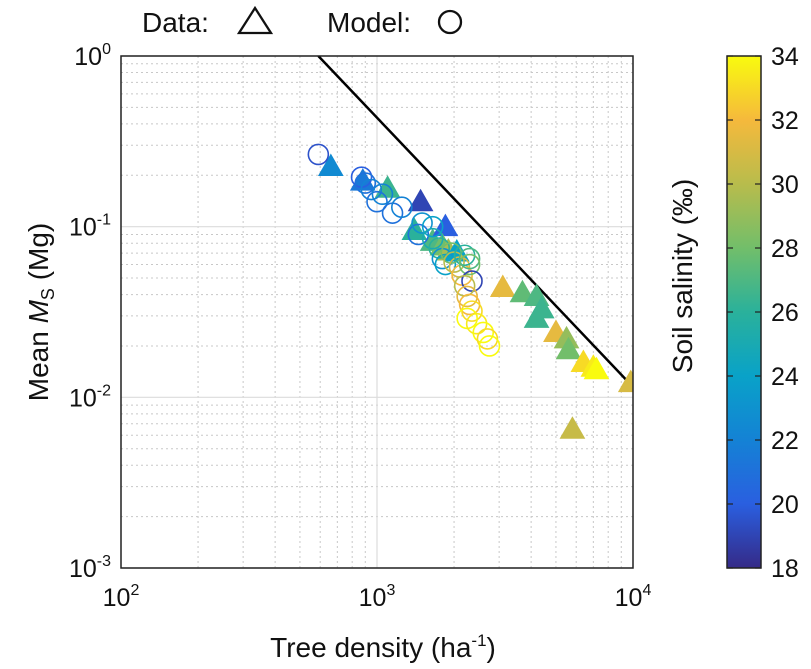 The image size is (811, 669). What do you see at coordinates (175, 22) in the screenshot?
I see `legend-data-label: Data:` at bounding box center [175, 22].